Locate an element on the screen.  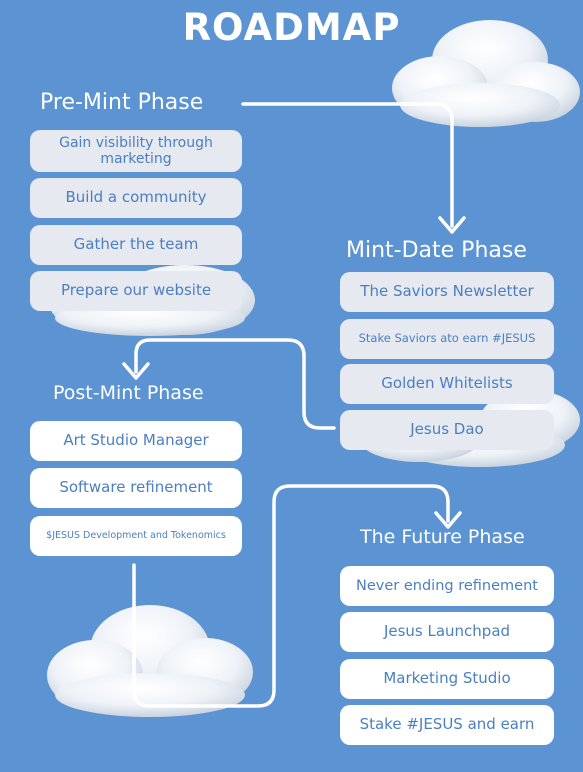
arrow-mint-to-post is located at coordinates (235, 384).